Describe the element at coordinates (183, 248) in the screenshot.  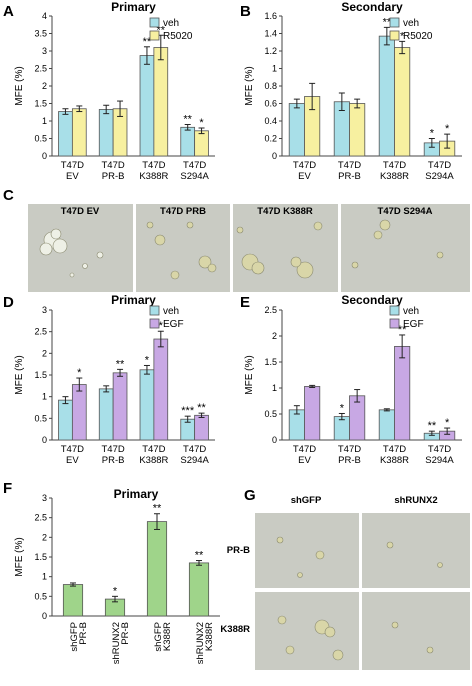
I see `micrograph-prb` at that location.